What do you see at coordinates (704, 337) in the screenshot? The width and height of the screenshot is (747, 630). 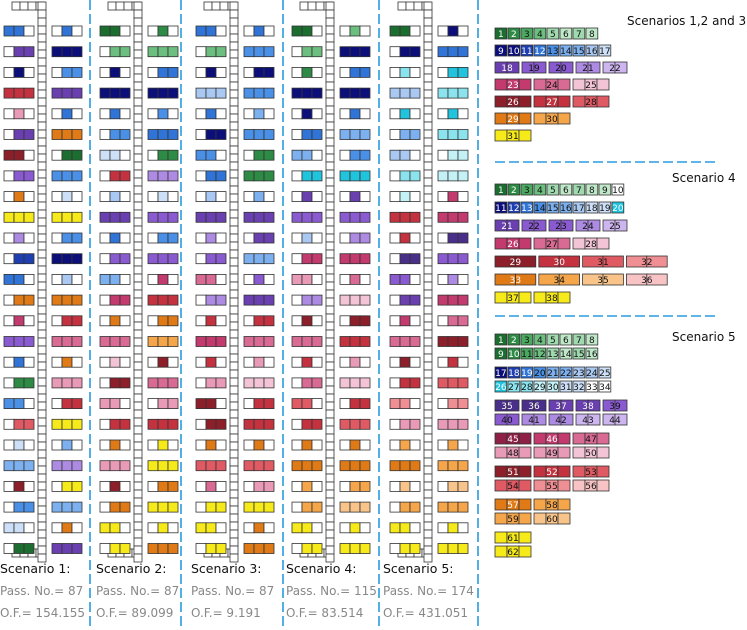 I see `legend-title-scenario-5: Scenario 5` at bounding box center [704, 337].